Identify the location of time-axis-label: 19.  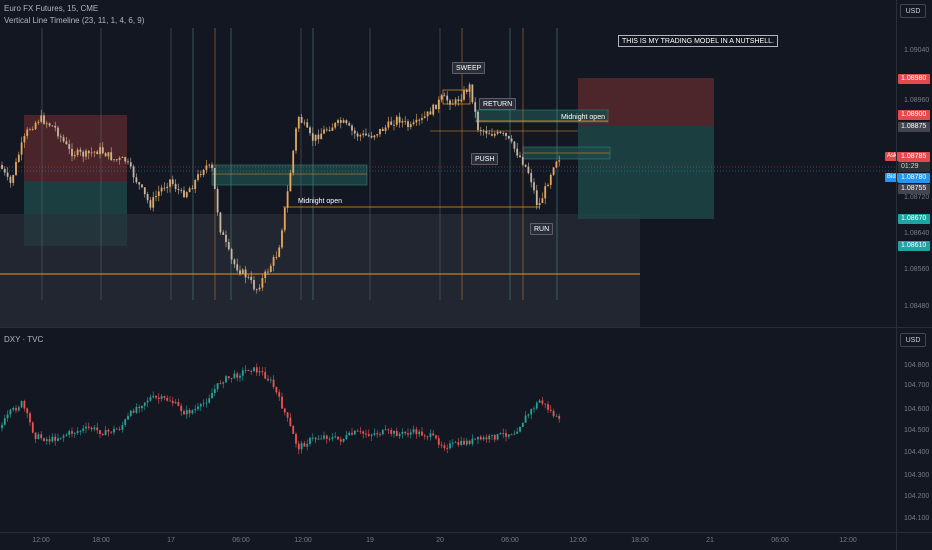
(370, 540).